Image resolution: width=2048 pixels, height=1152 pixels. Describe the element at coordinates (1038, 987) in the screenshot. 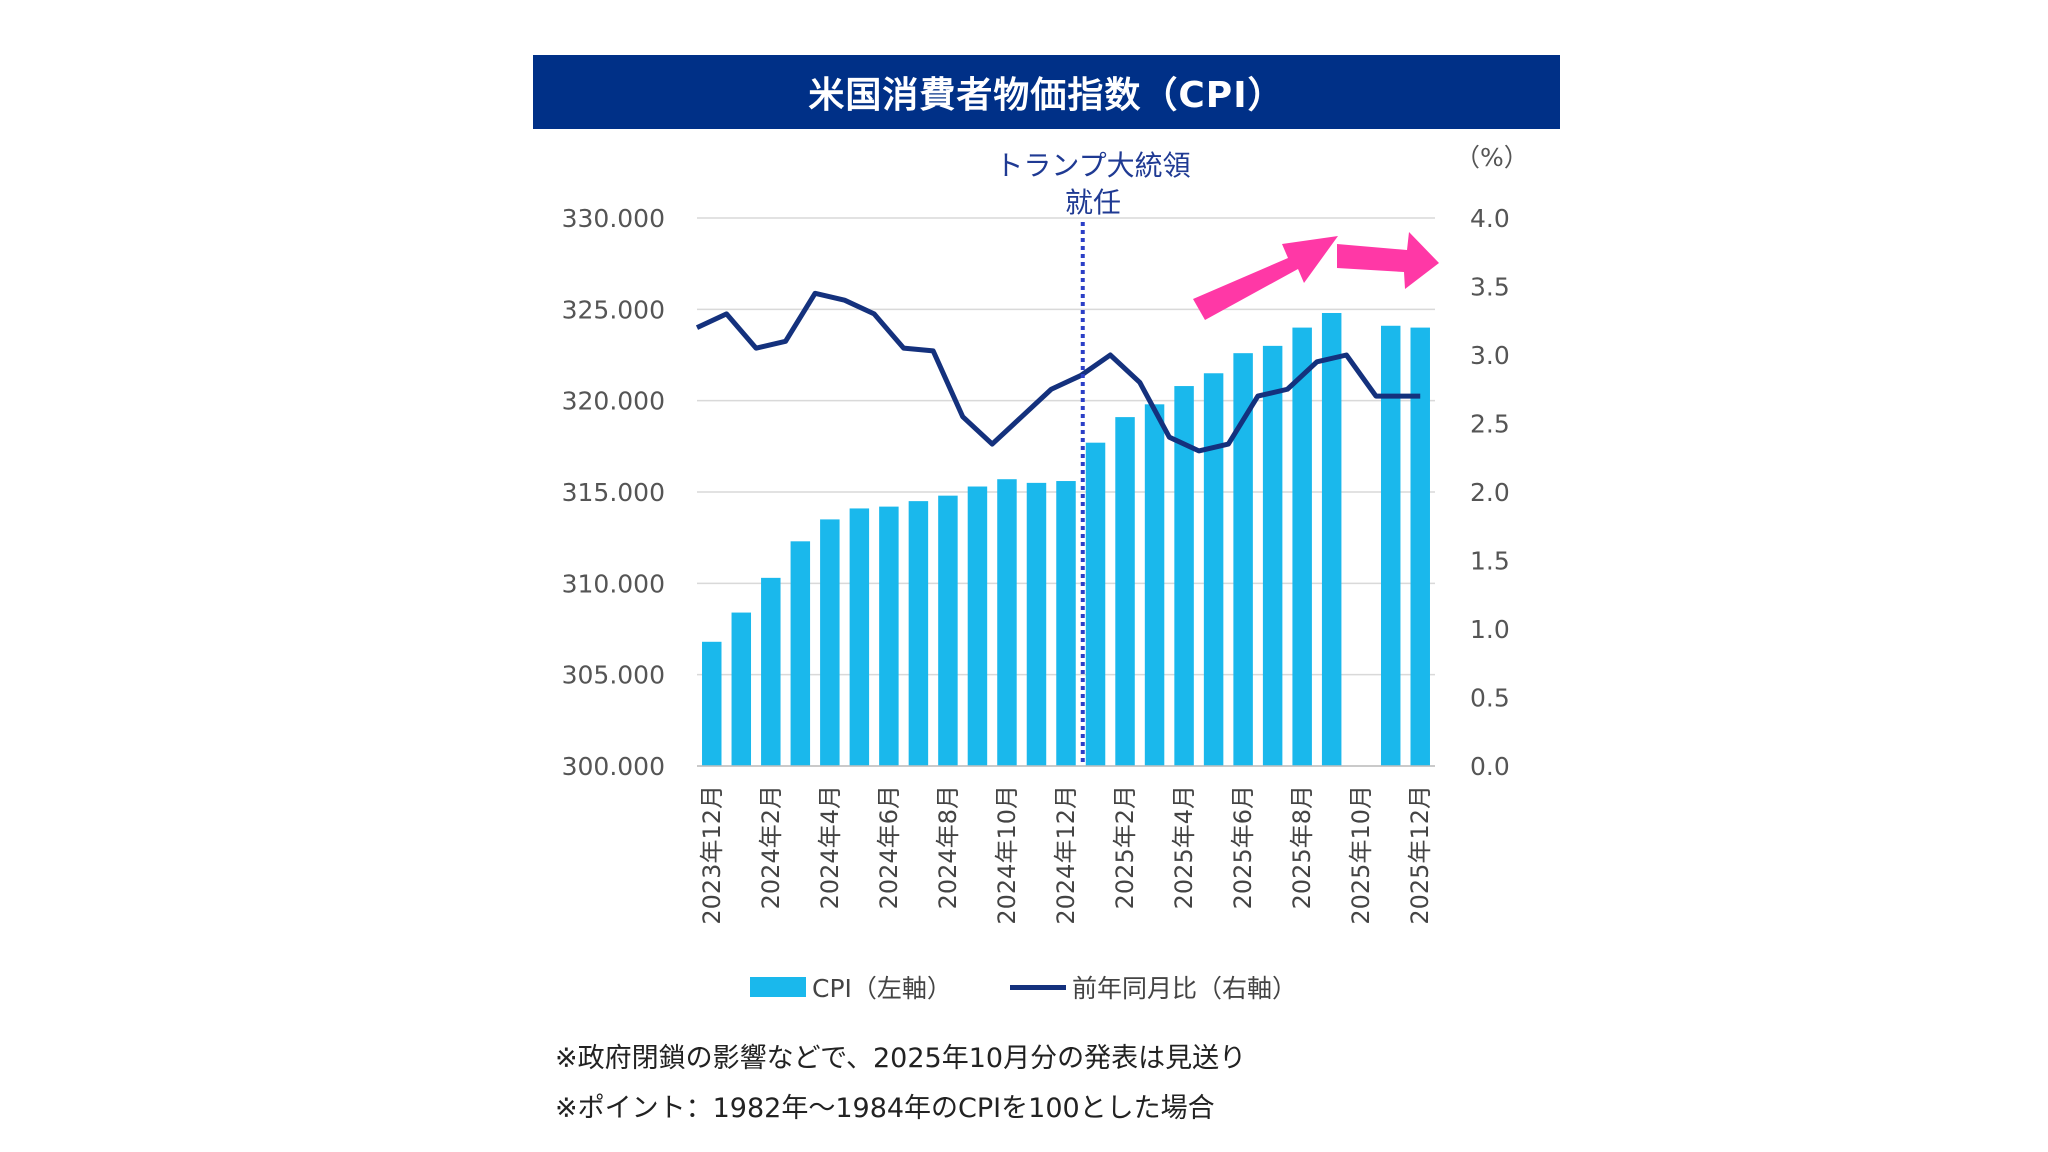

I see `legend-line-swatch` at that location.